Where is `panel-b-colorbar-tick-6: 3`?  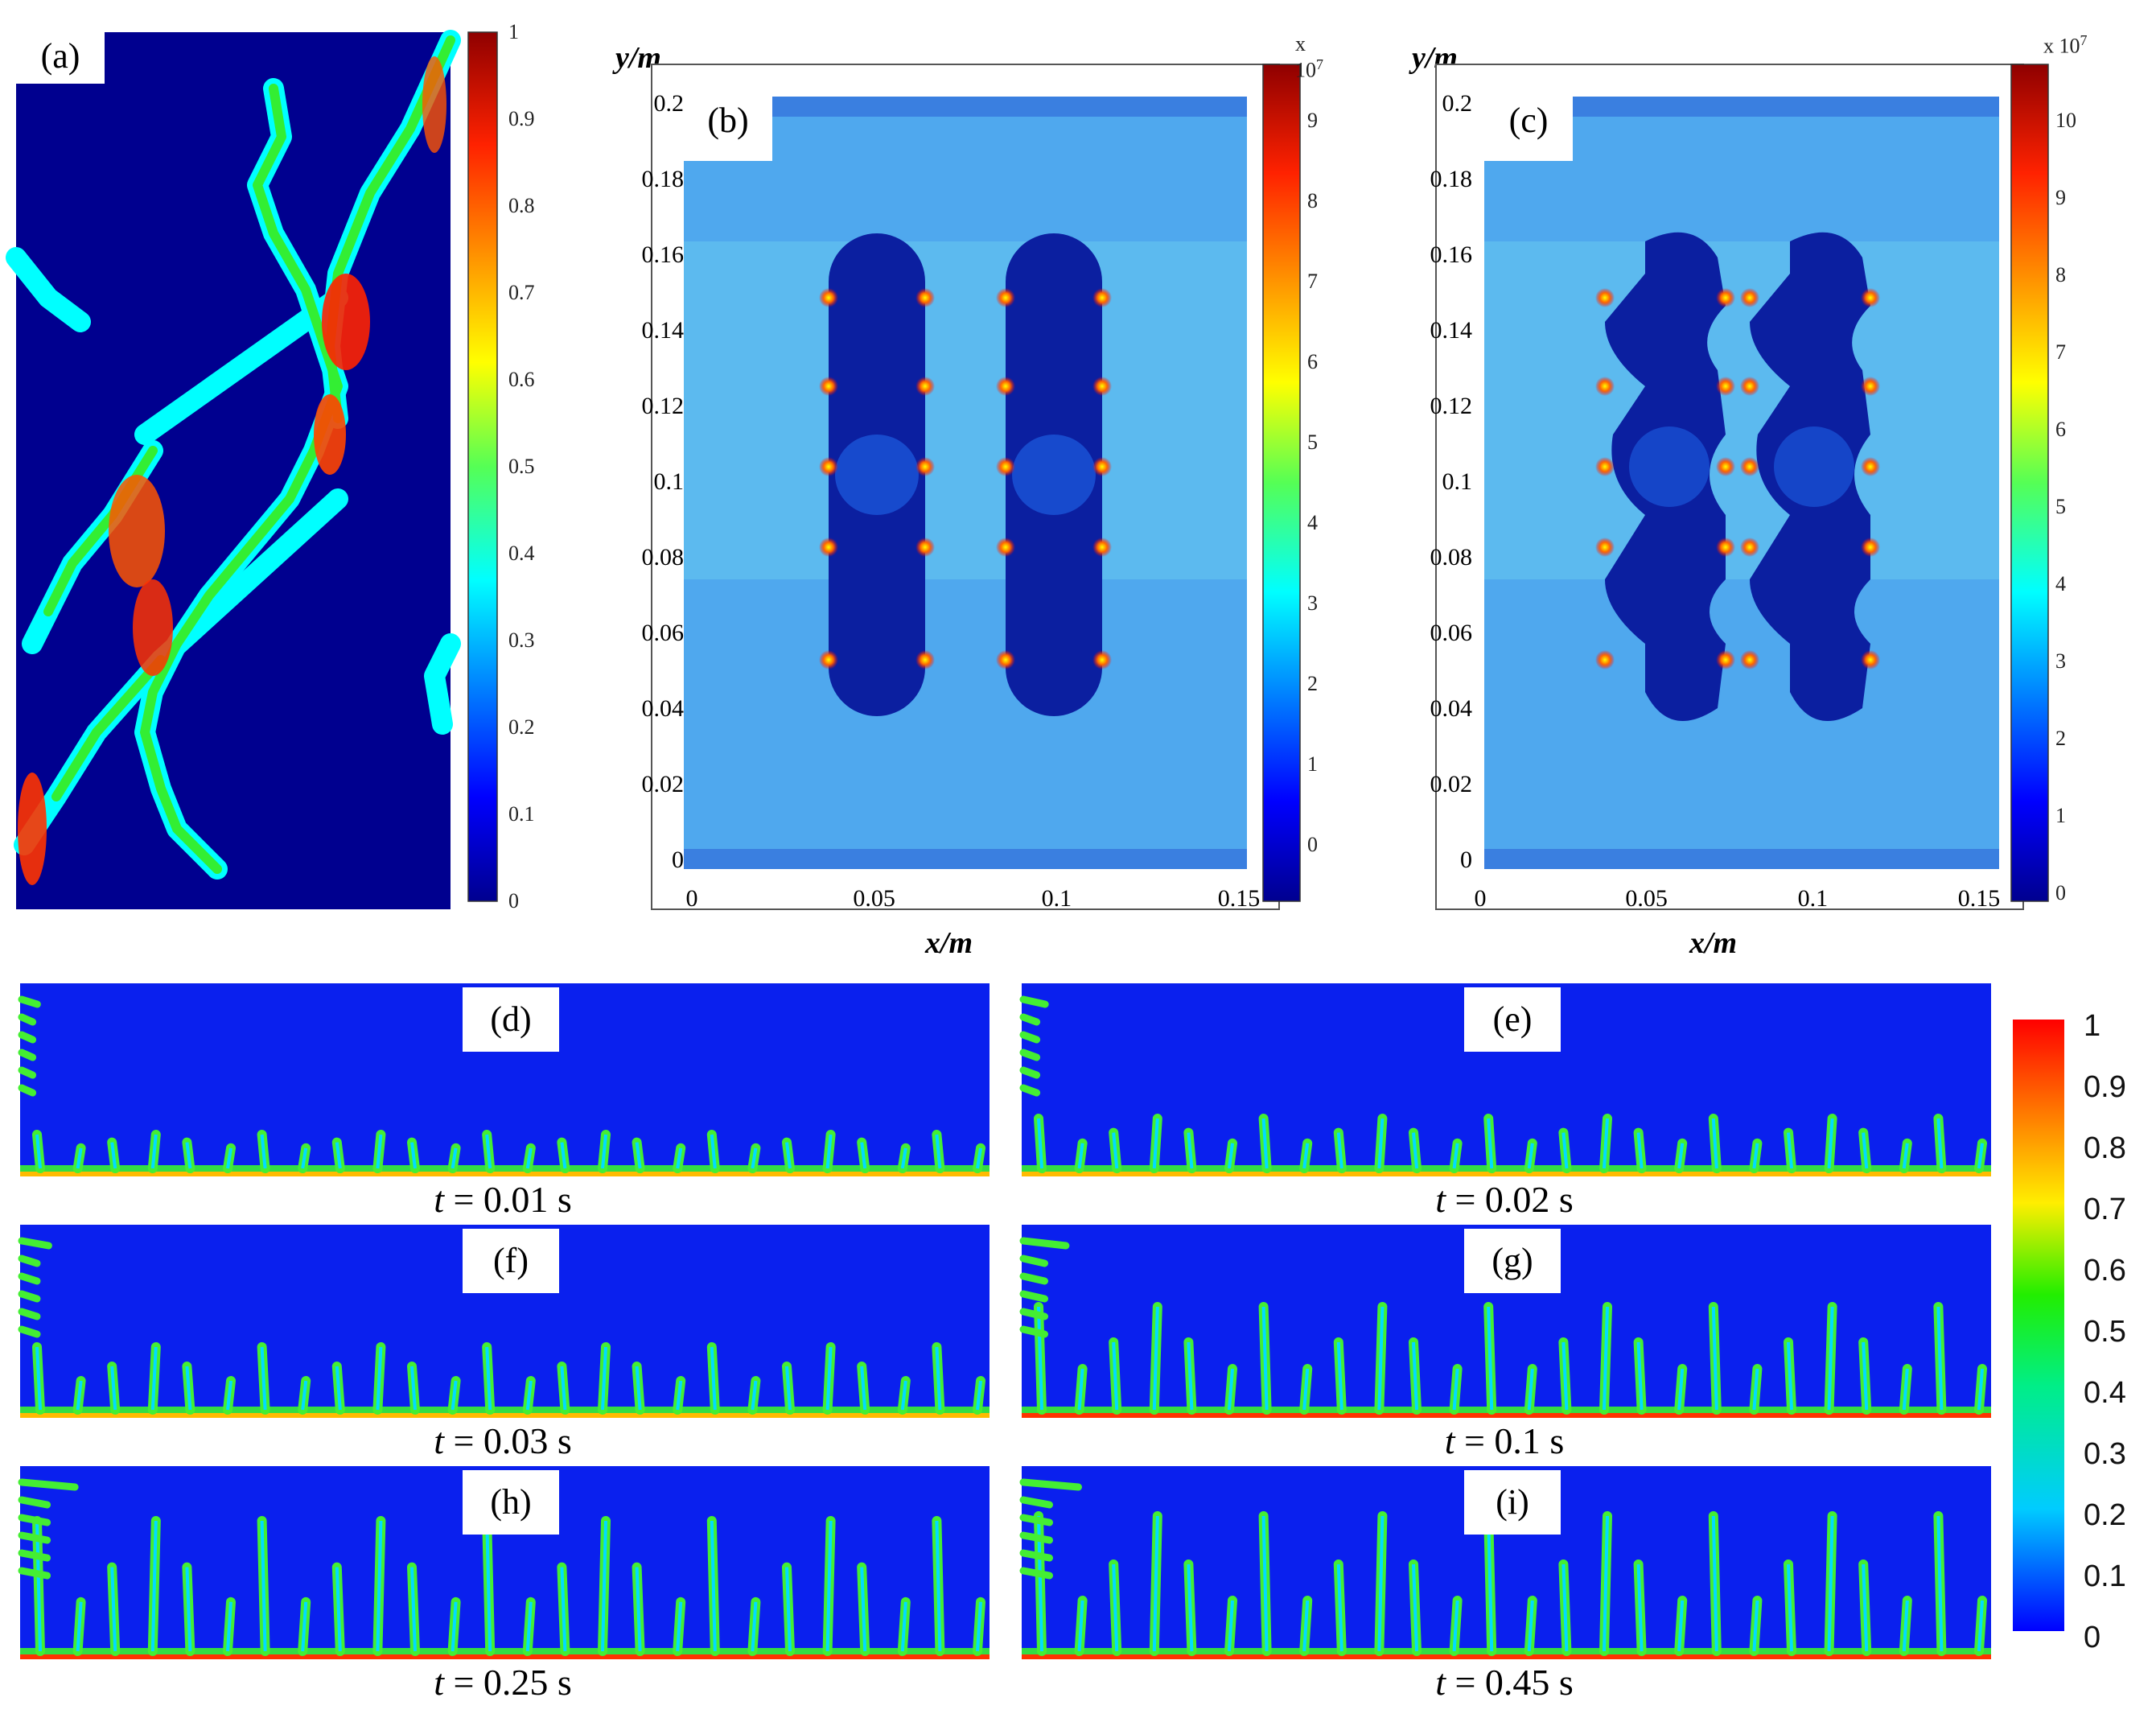 panel-b-colorbar-tick-6: 3 is located at coordinates (1312, 603).